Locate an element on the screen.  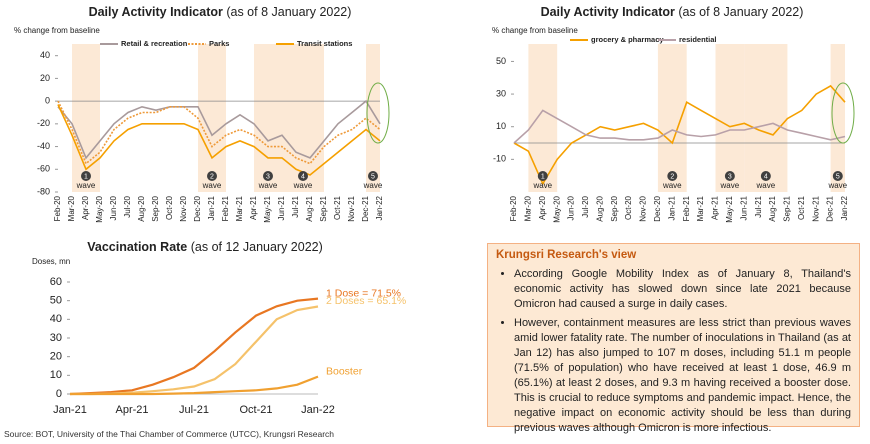
y-tick-label: 60 is located at coordinates (56, 282).